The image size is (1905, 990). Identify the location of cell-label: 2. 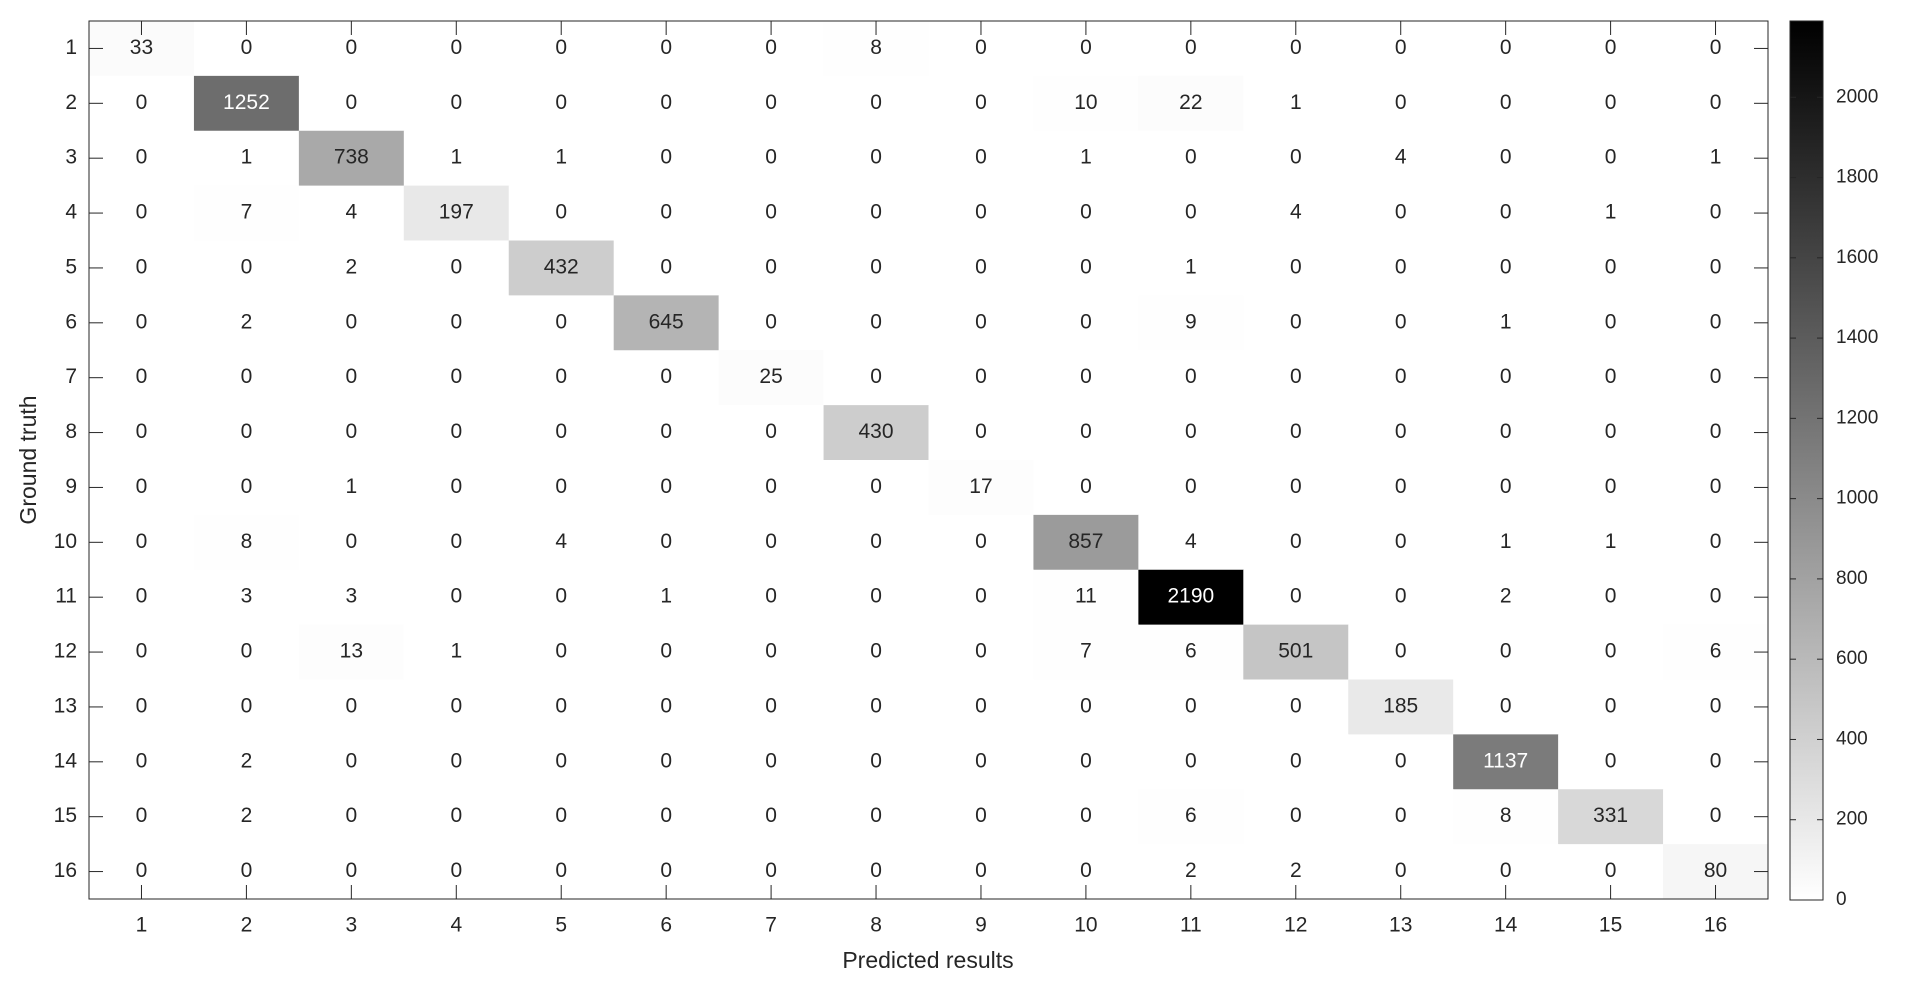
(247, 815).